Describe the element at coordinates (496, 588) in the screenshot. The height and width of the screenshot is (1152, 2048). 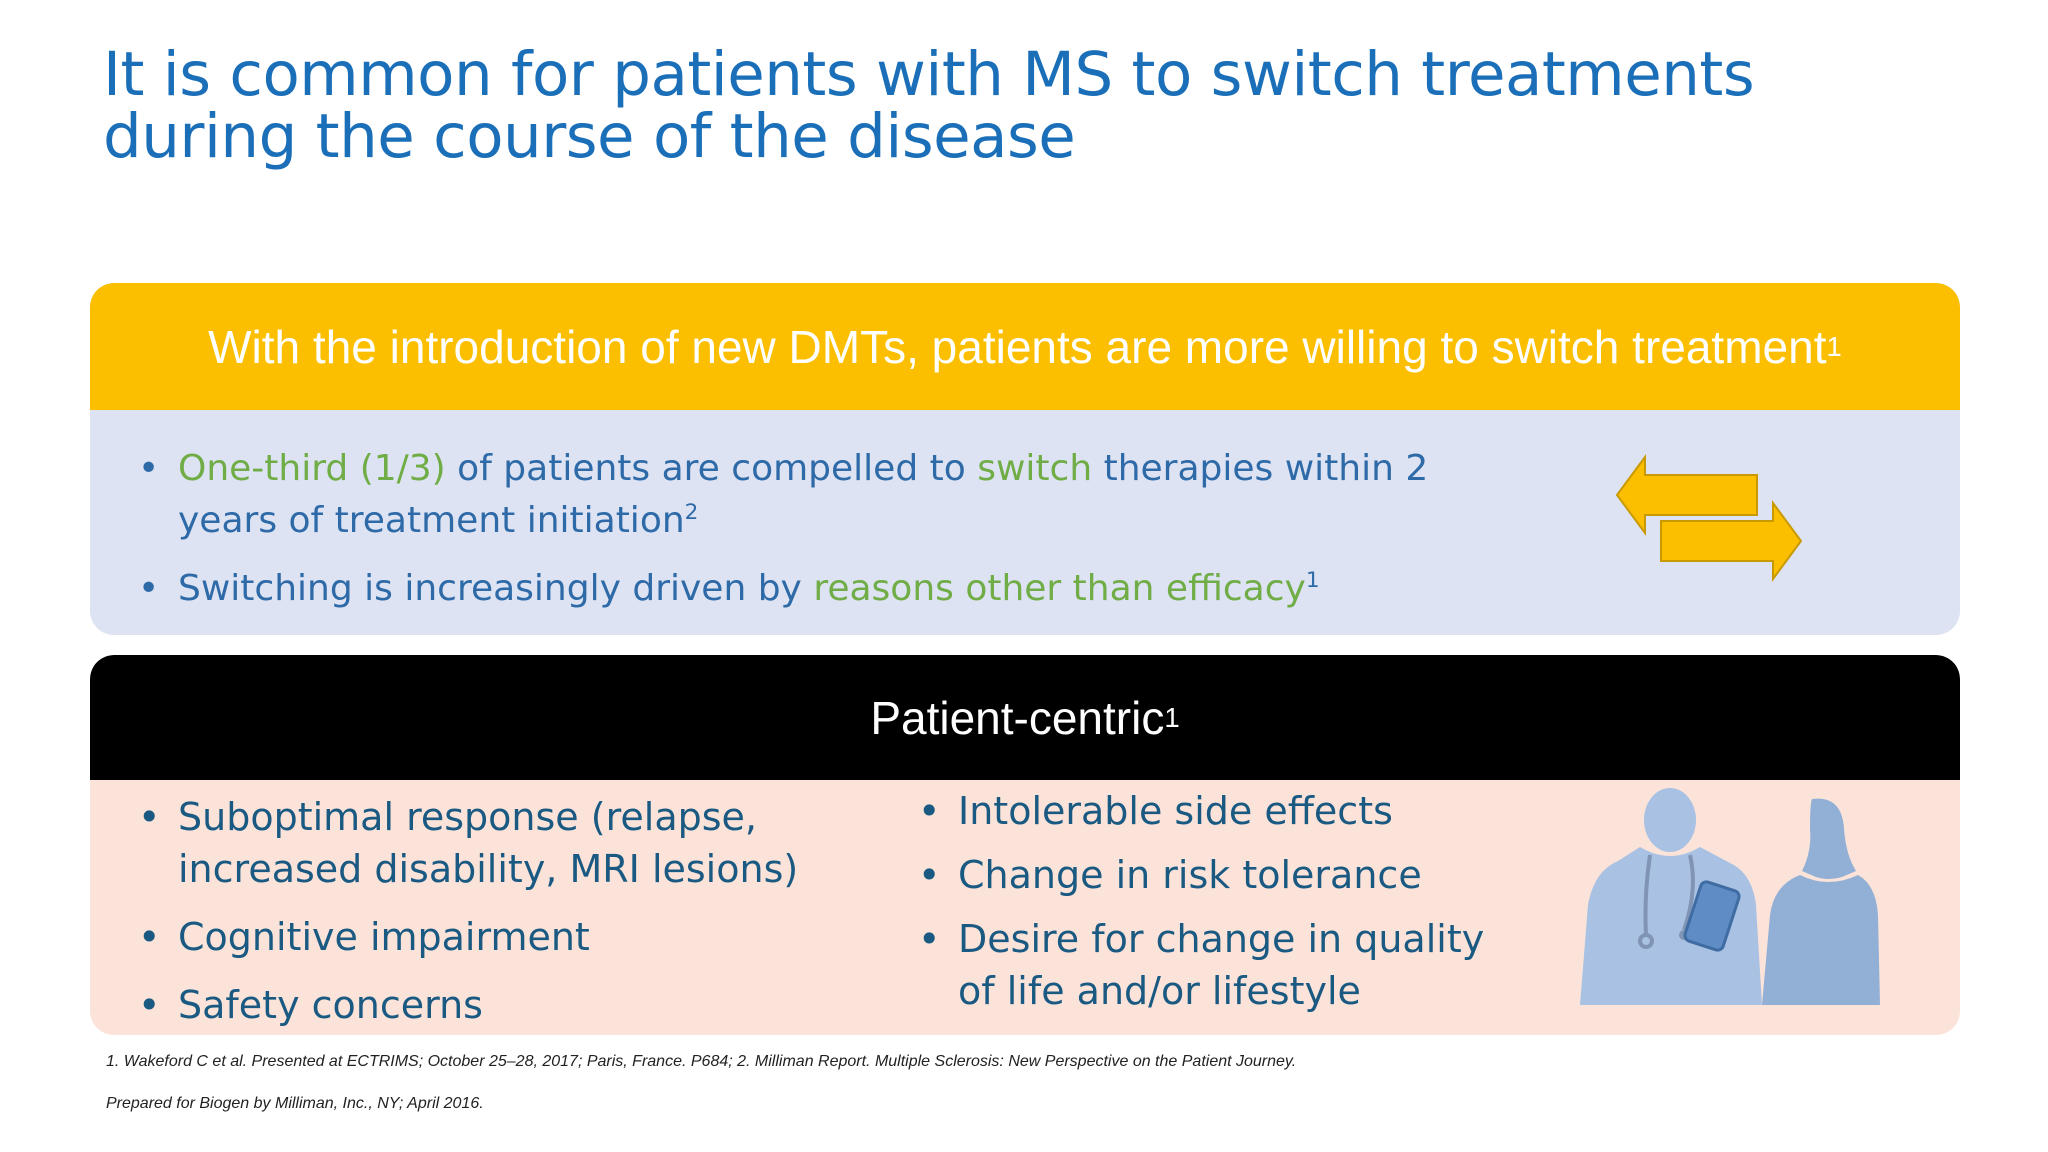
I see `bullet-text: Switching is increasingly driven by` at that location.